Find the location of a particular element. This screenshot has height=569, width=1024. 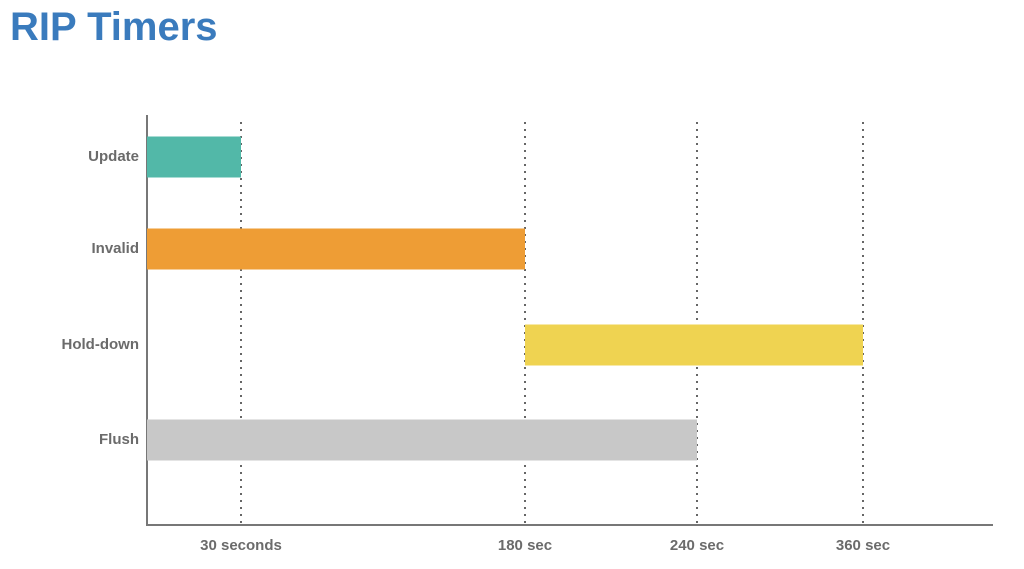

chart-title: RIP Timers is located at coordinates (114, 27).